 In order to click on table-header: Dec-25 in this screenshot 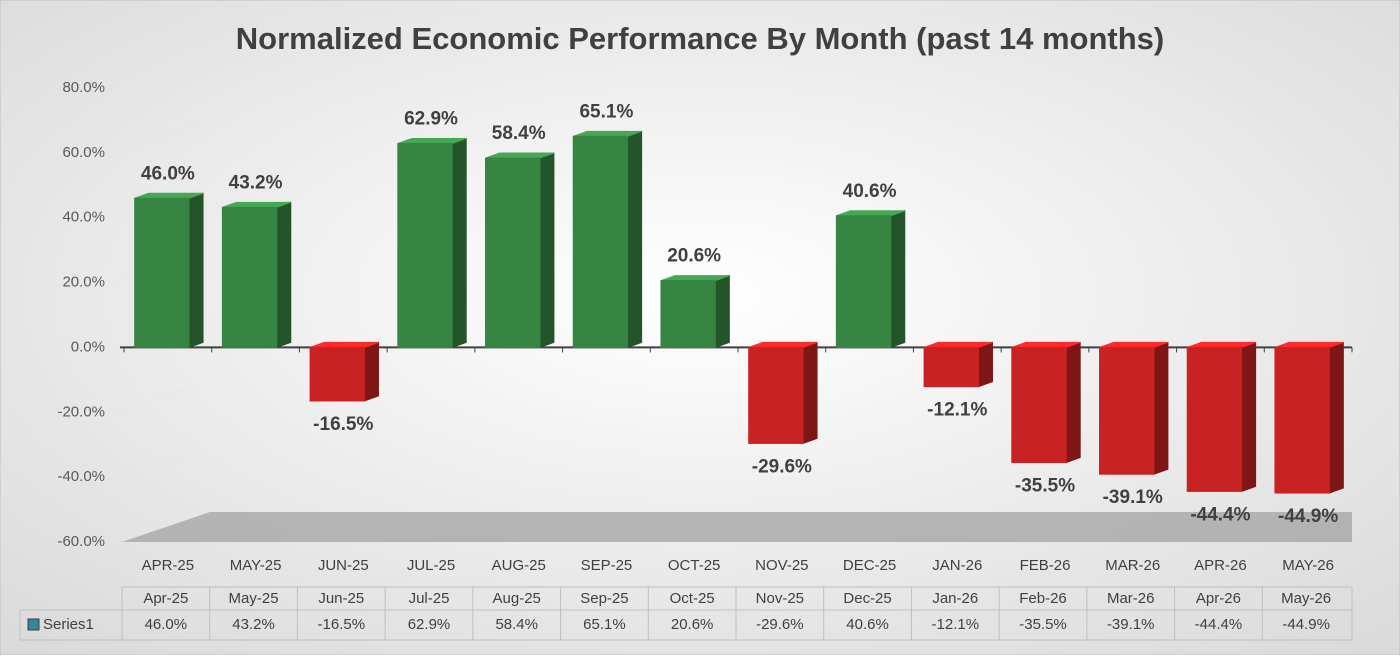, I will do `click(867, 598)`.